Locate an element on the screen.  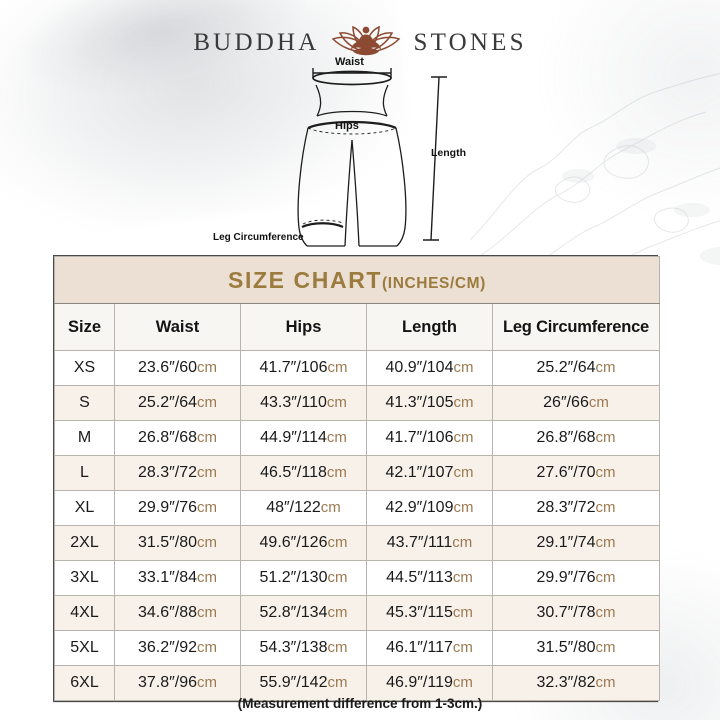
cell-waist: 34.6″/88cm is located at coordinates (177, 613).